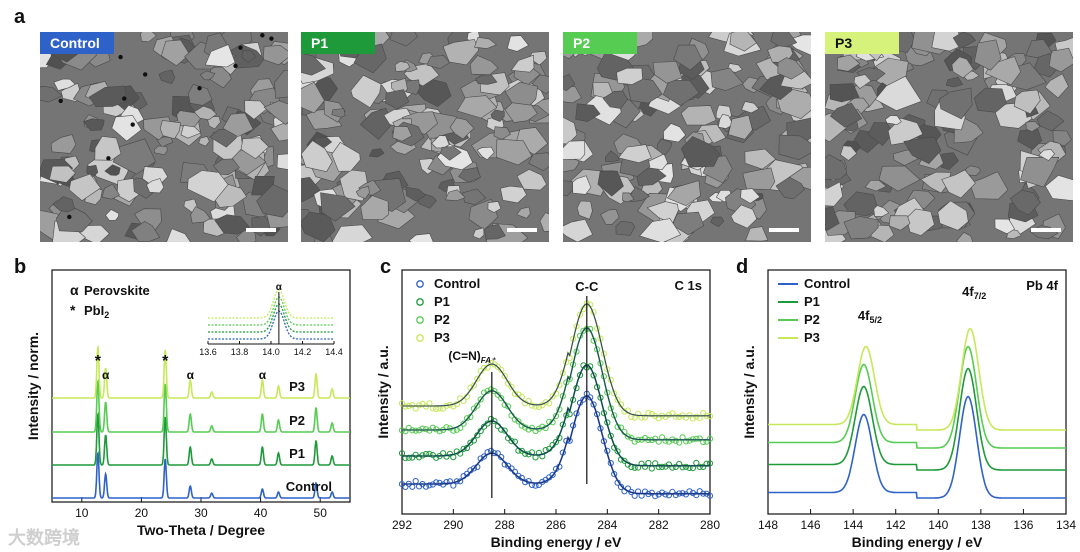 The height and width of the screenshot is (552, 1080). I want to click on series-label: P1, so click(297, 453).